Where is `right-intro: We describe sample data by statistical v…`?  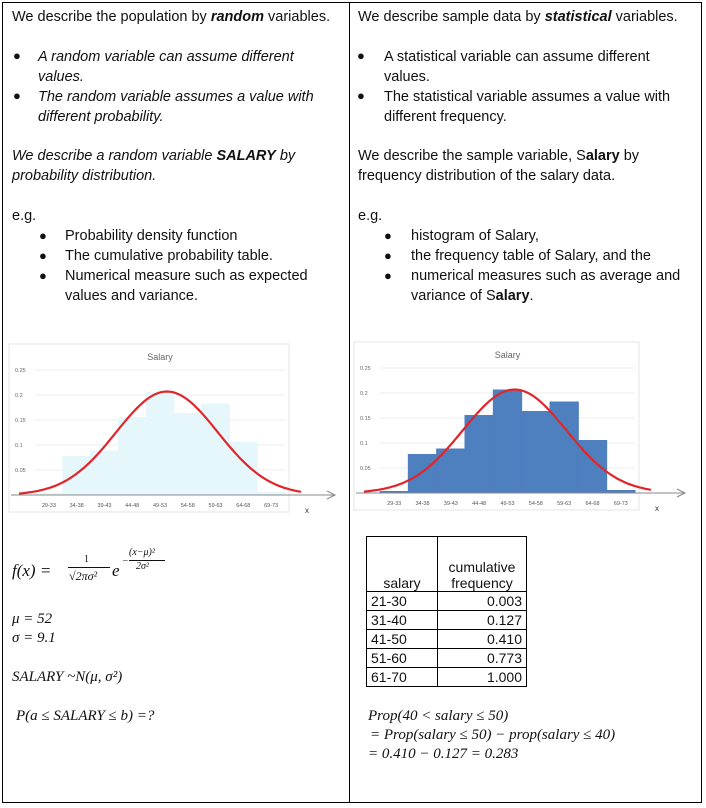 right-intro: We describe sample data by statistical v… is located at coordinates (518, 17).